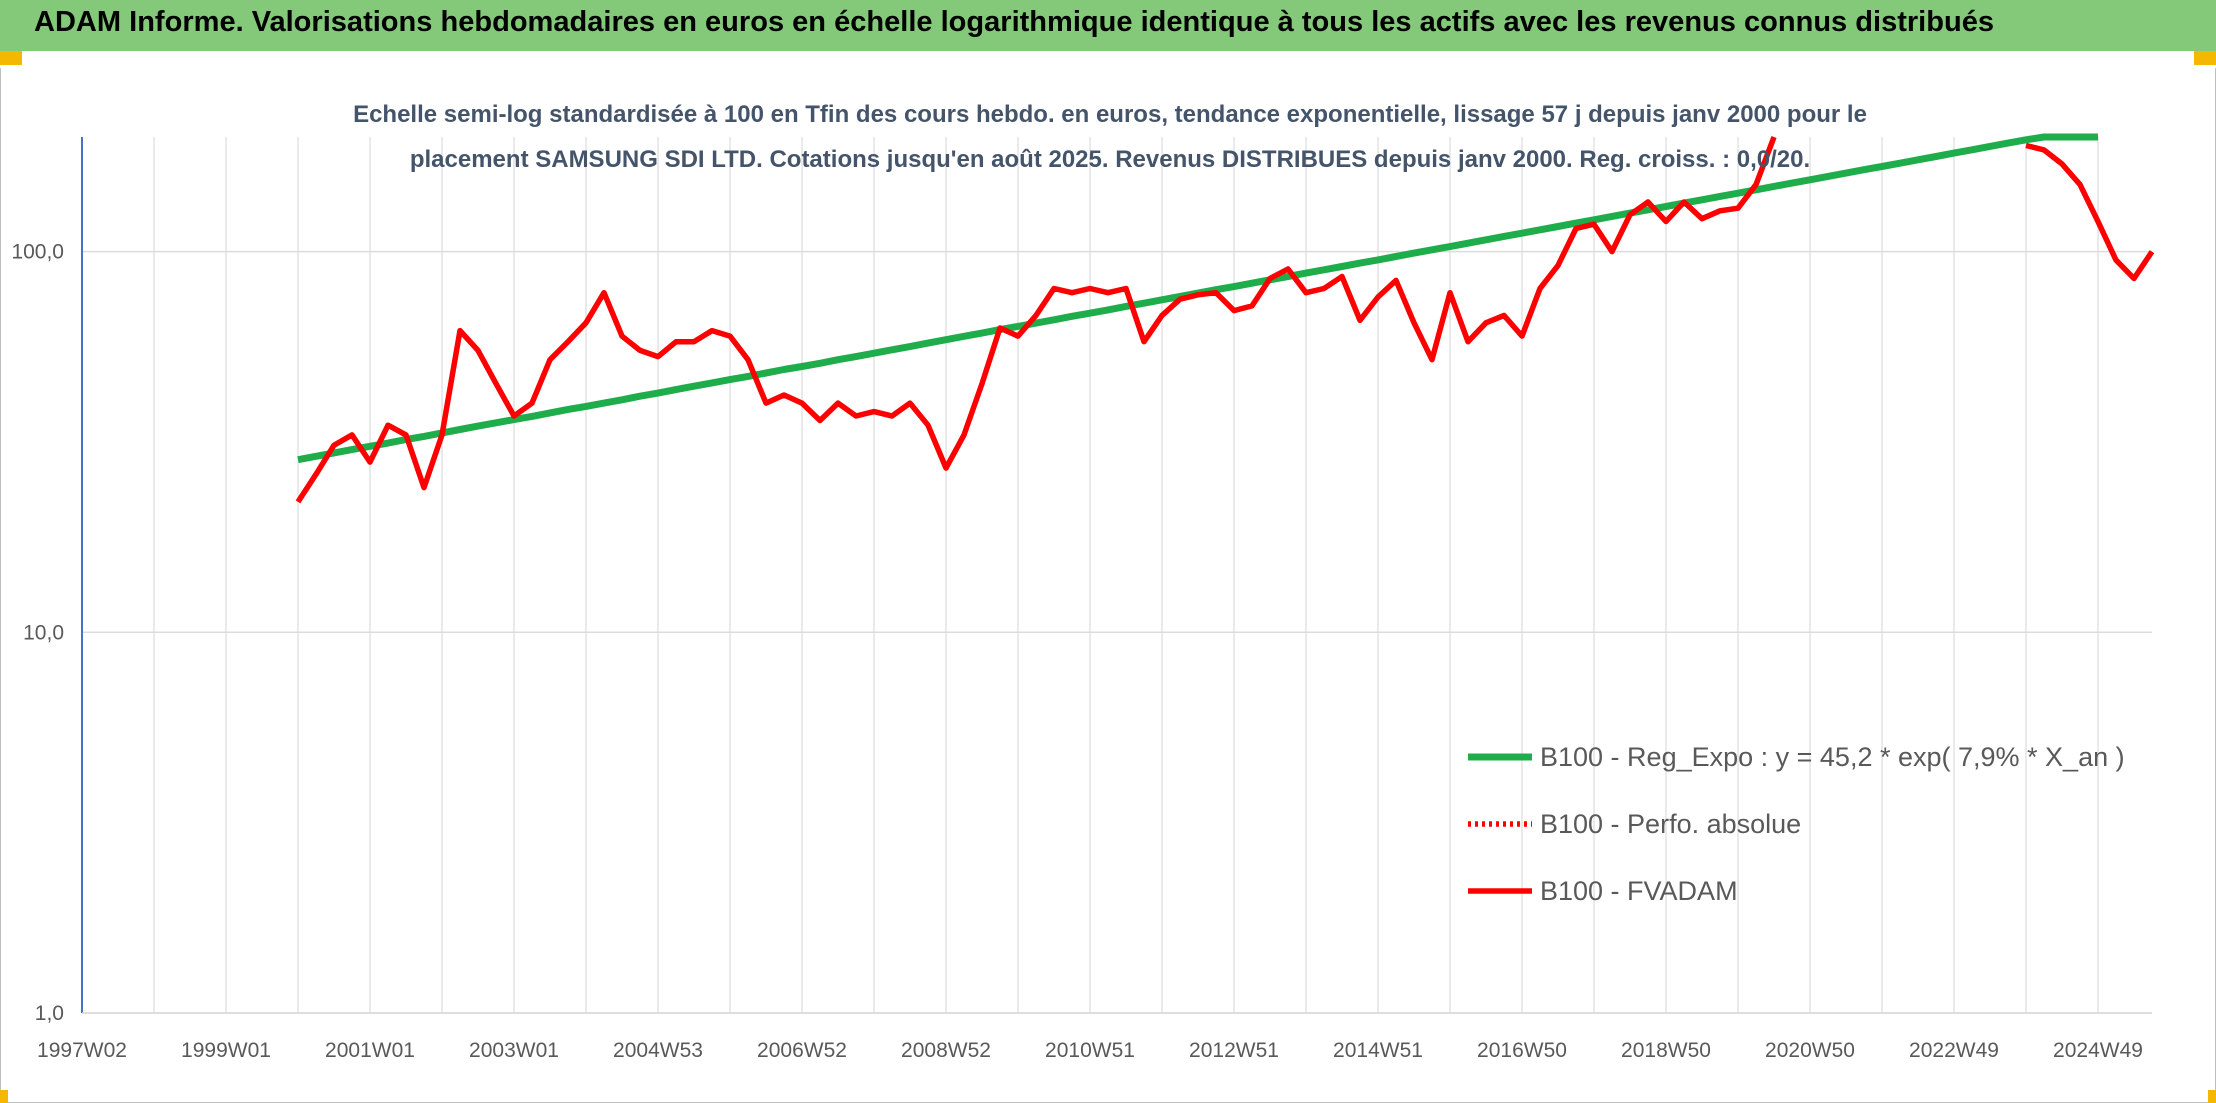 This screenshot has height=1103, width=2216. What do you see at coordinates (49, 1013) in the screenshot?
I see `y-tick-label: 1,0` at bounding box center [49, 1013].